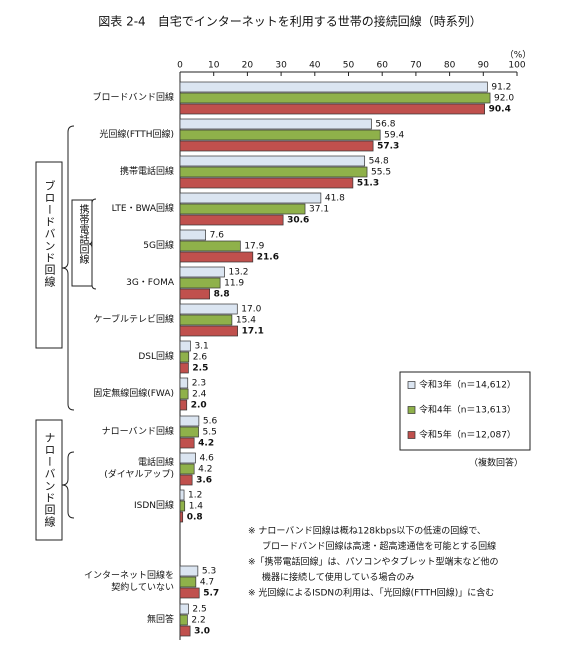 The width and height of the screenshot is (580, 662). What do you see at coordinates (210, 433) in the screenshot?
I see `value-label: 5.5` at bounding box center [210, 433].